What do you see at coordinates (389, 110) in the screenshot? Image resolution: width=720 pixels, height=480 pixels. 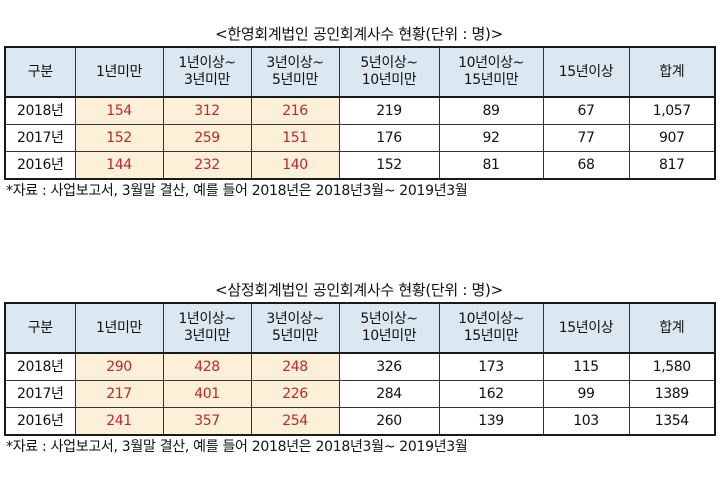 I see `table-cell: 219` at bounding box center [389, 110].